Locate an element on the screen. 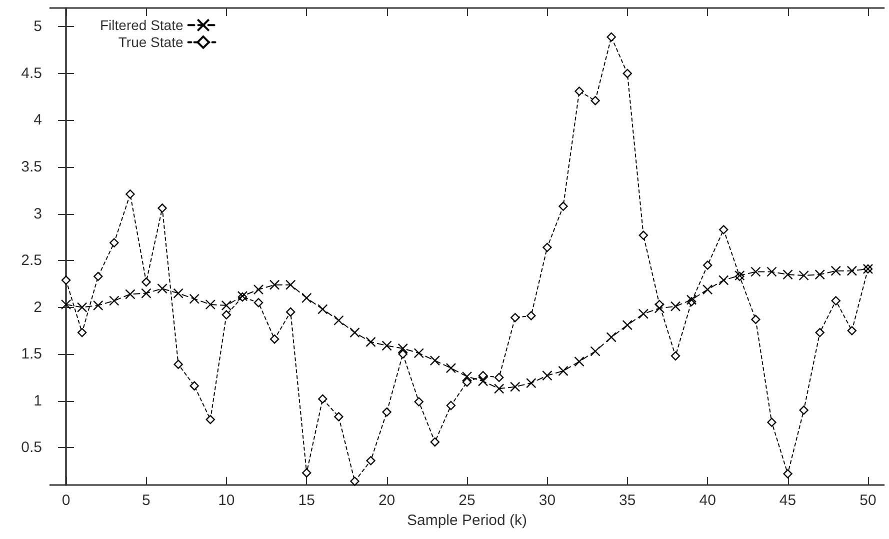  y-tick-label: 3.5 is located at coordinates (31, 167).